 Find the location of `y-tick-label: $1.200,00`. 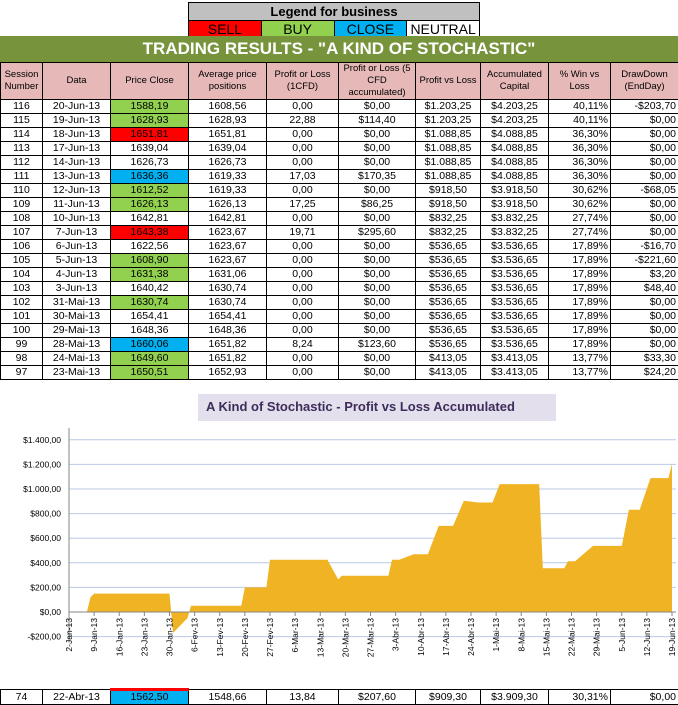

y-tick-label: $1.200,00 is located at coordinates (42, 464).